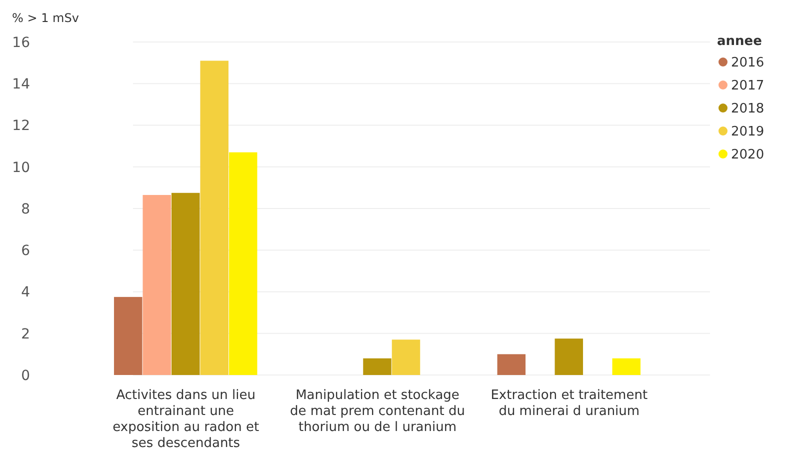 Image resolution: width=785 pixels, height=469 pixels. Describe the element at coordinates (21, 126) in the screenshot. I see `y-tick-label: 12` at that location.